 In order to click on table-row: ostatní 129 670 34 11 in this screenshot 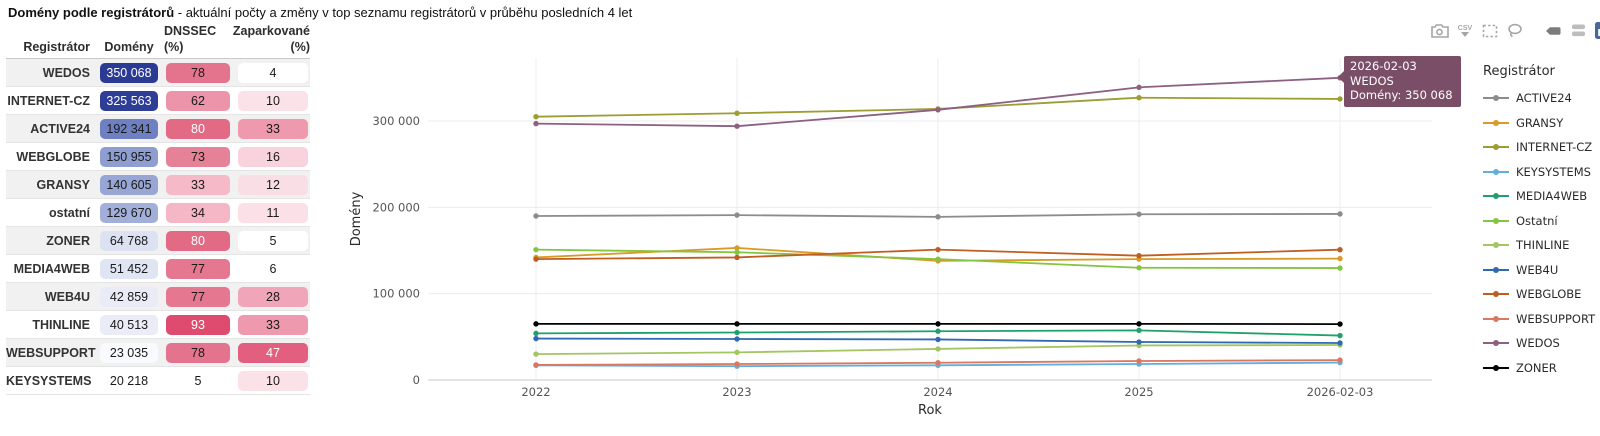, I will do `click(158, 213)`.